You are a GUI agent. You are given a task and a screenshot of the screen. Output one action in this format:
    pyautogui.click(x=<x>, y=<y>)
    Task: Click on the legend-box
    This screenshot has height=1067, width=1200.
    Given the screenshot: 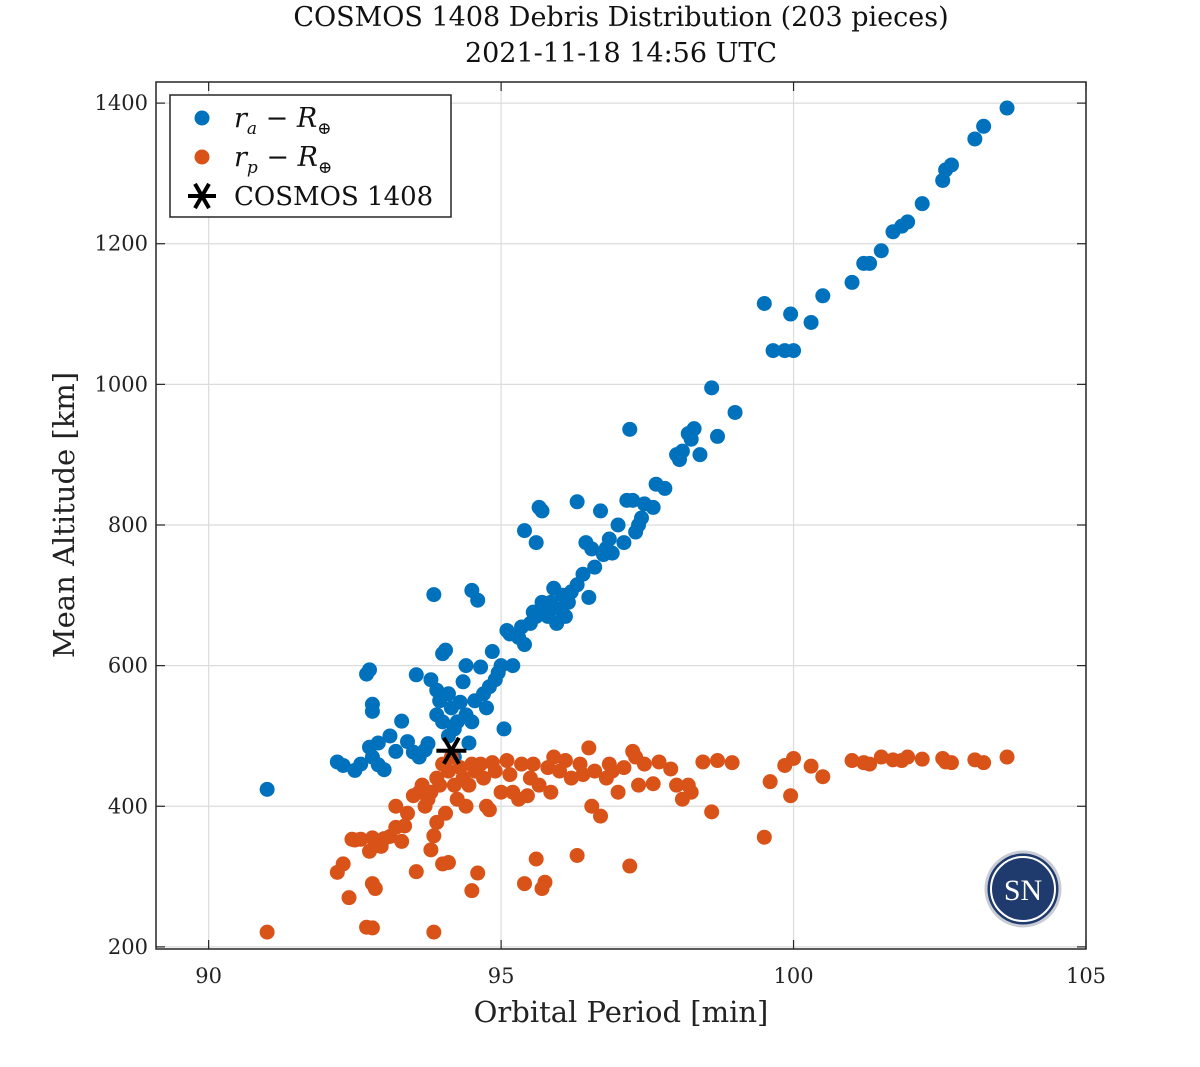 What is the action you would take?
    pyautogui.click(x=310, y=156)
    